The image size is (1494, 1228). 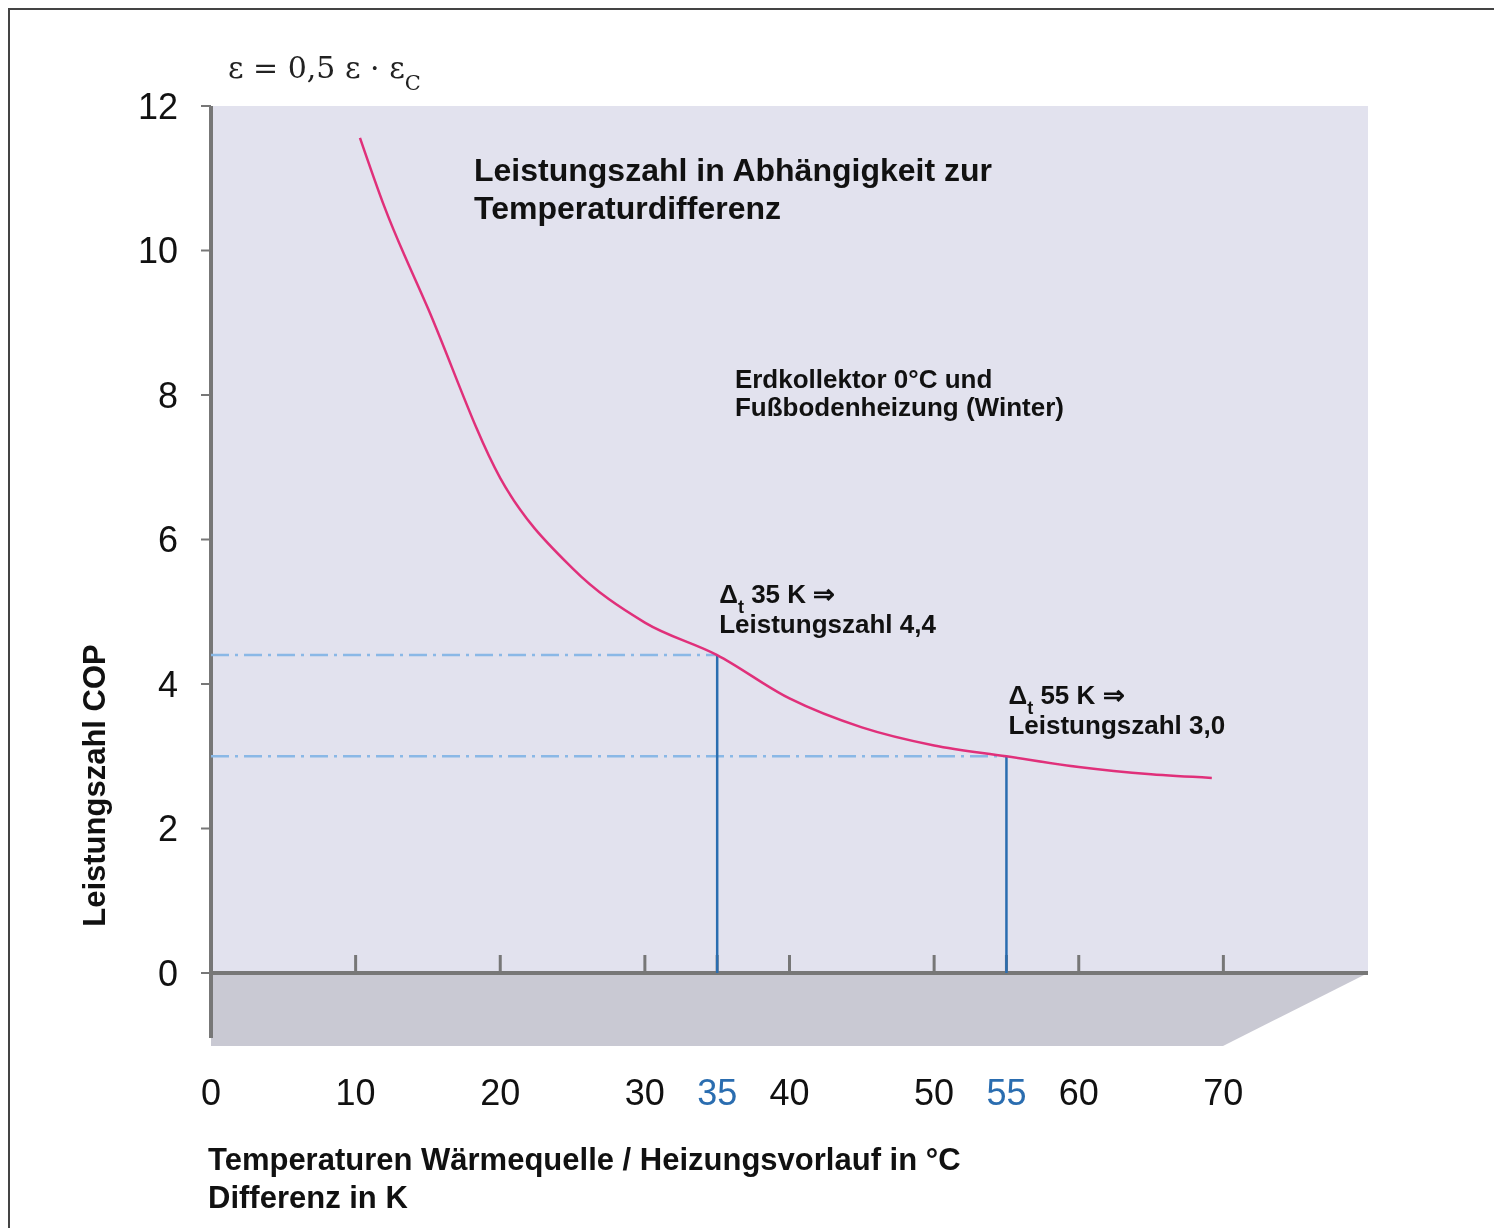 I want to click on y-tick-label: 6, so click(x=167, y=540).